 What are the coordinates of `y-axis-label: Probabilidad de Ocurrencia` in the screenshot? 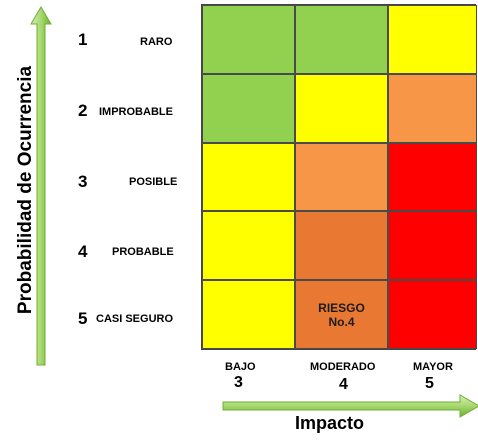 It's located at (25, 190).